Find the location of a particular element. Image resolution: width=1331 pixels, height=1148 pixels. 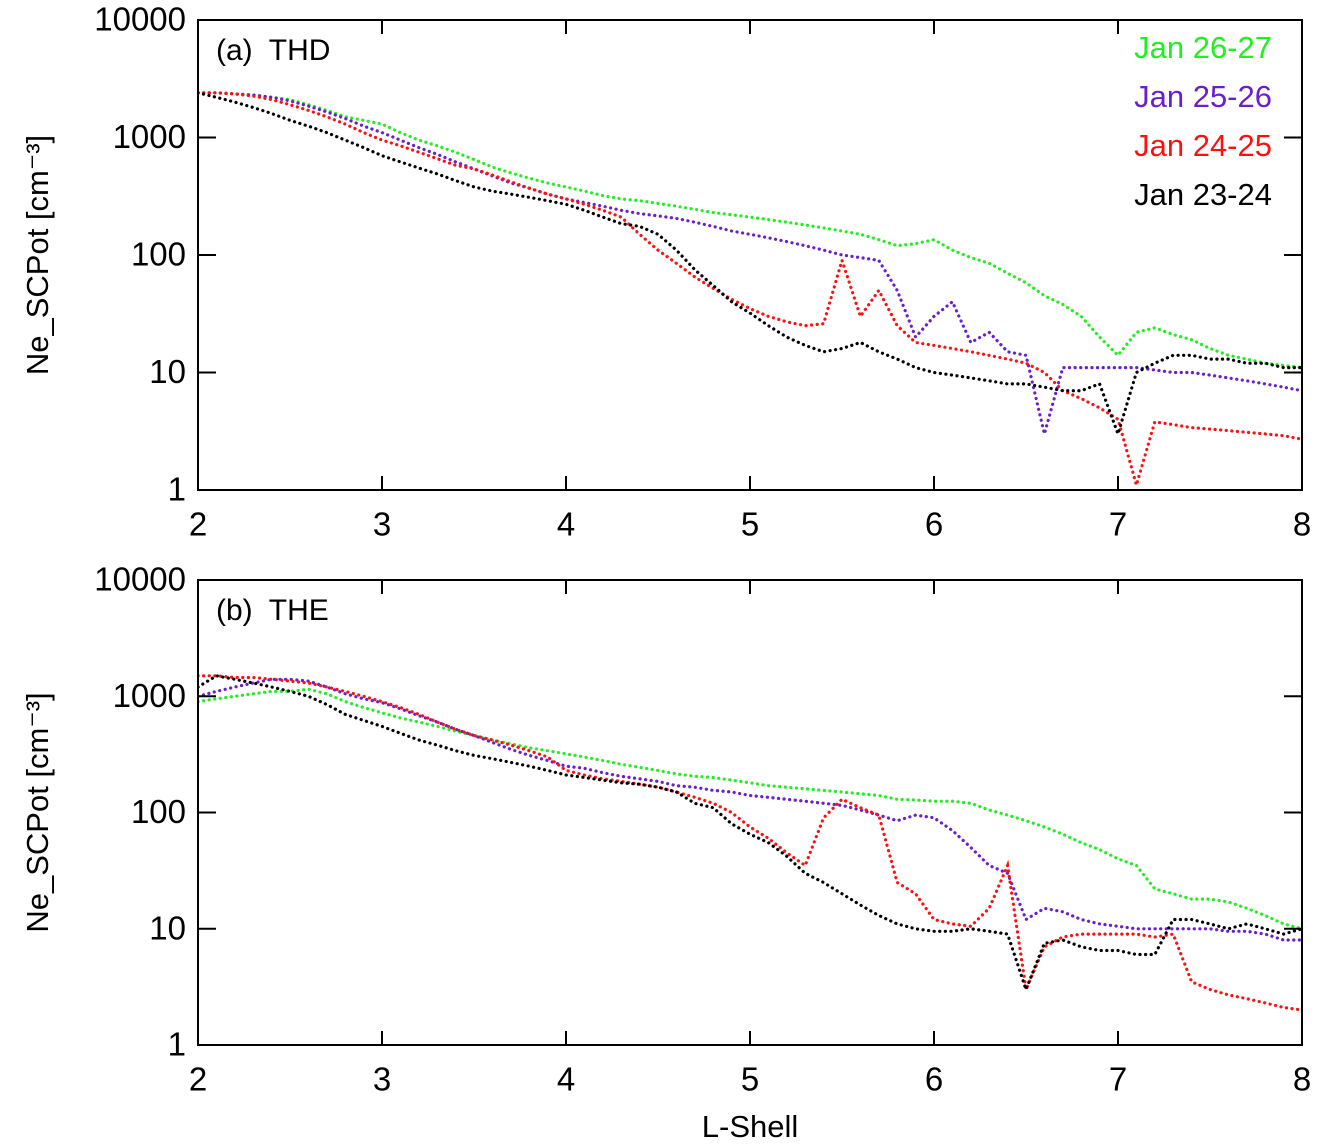

legend-label: Jan 23-24 is located at coordinates (1203, 194).